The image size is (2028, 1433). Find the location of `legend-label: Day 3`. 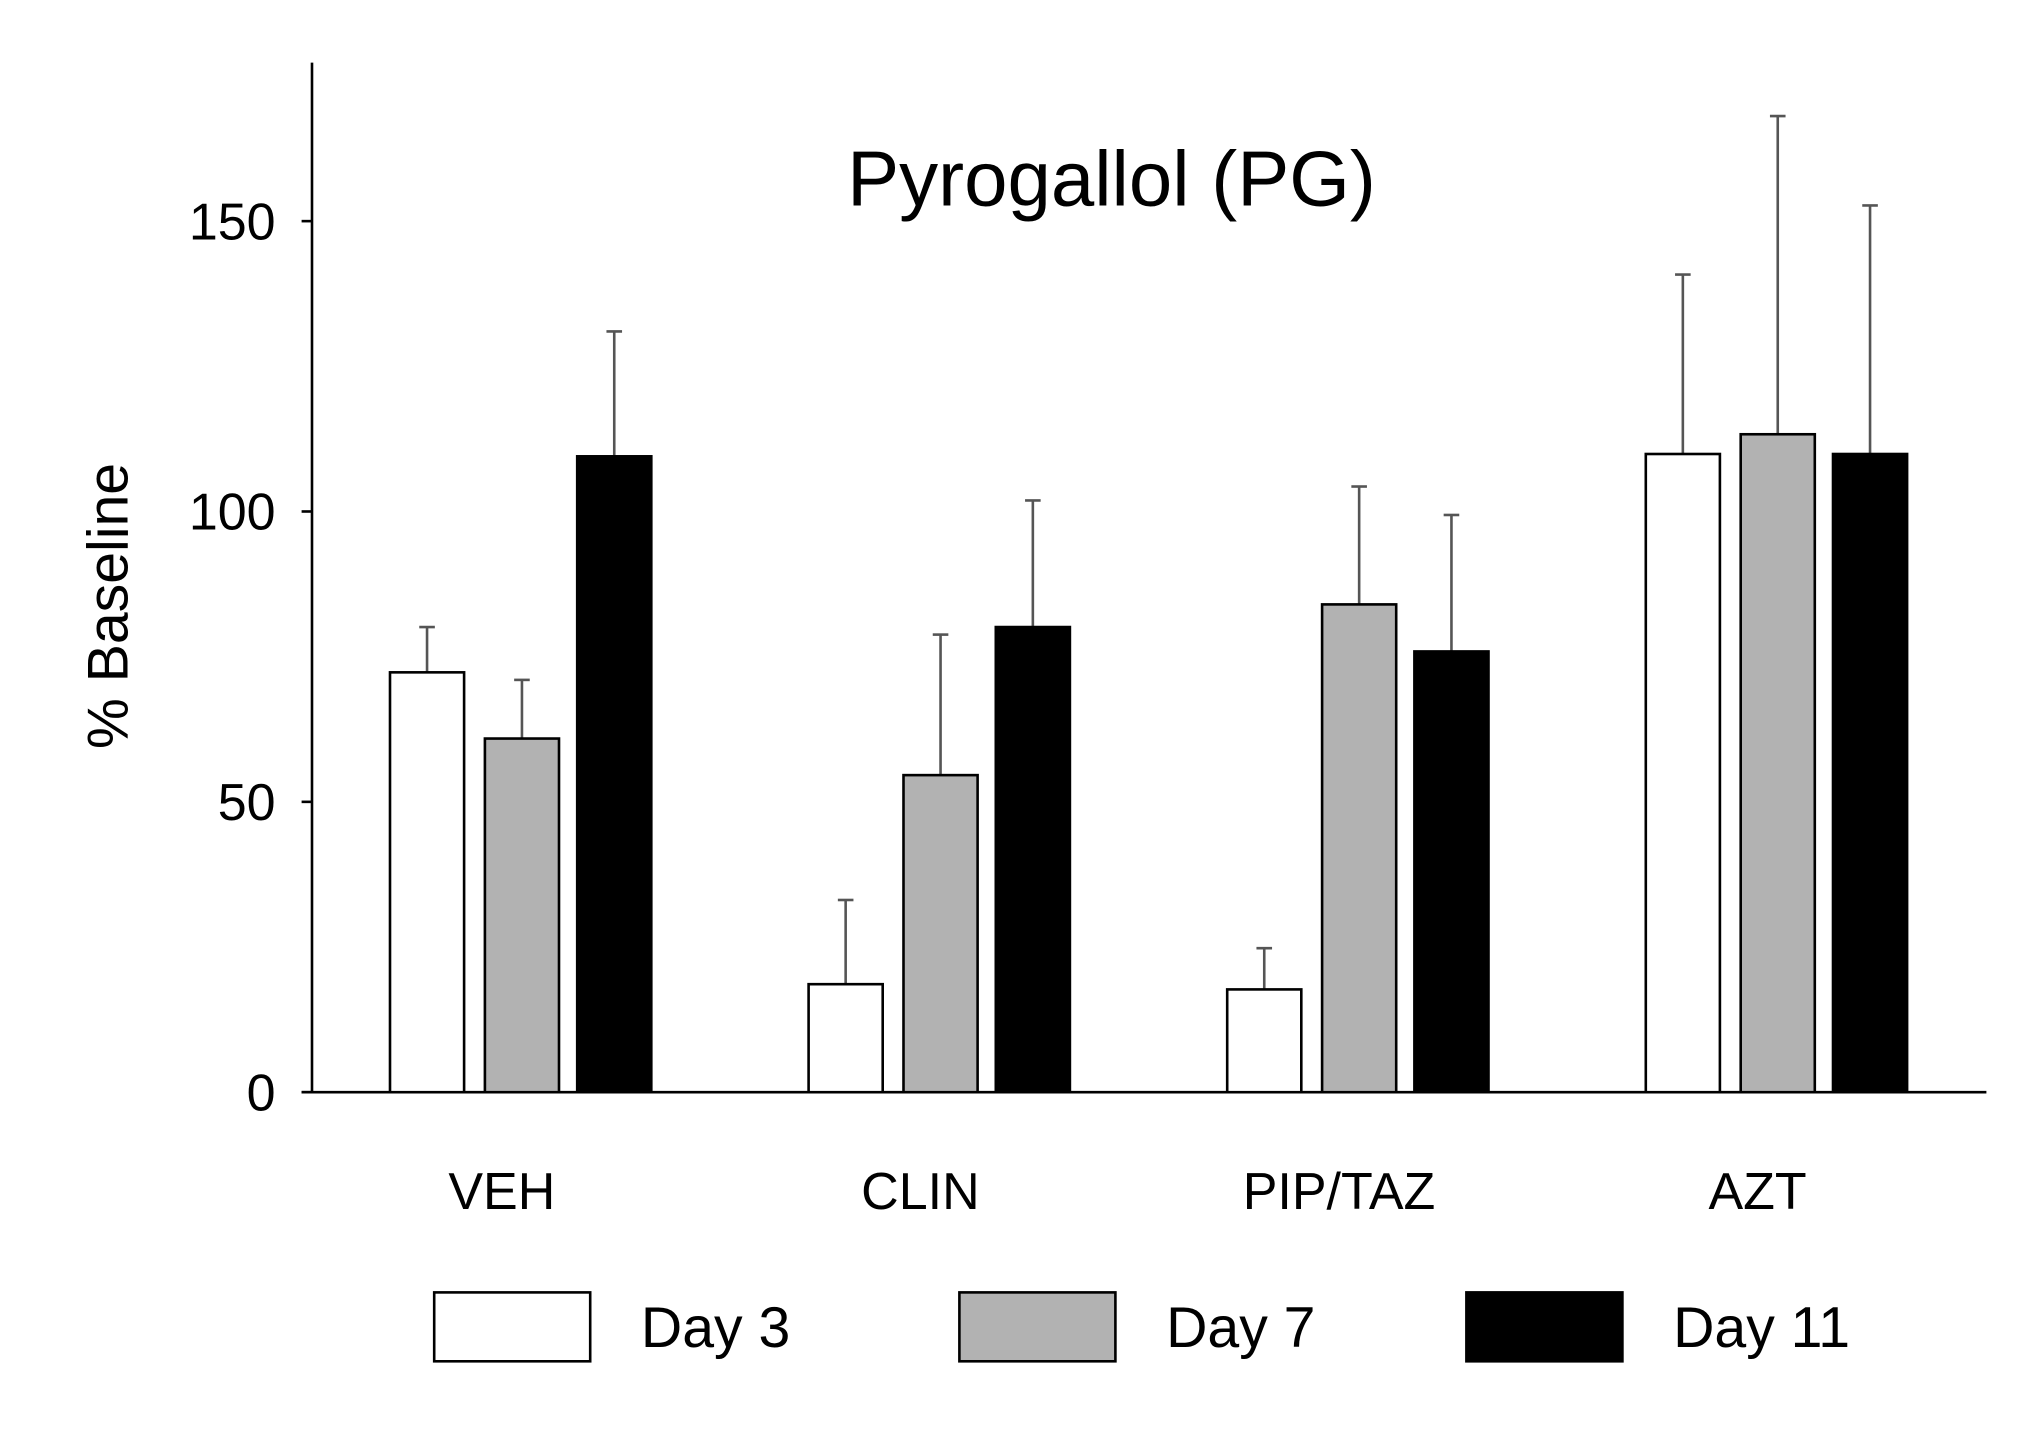

legend-label: Day 3 is located at coordinates (715, 1328).